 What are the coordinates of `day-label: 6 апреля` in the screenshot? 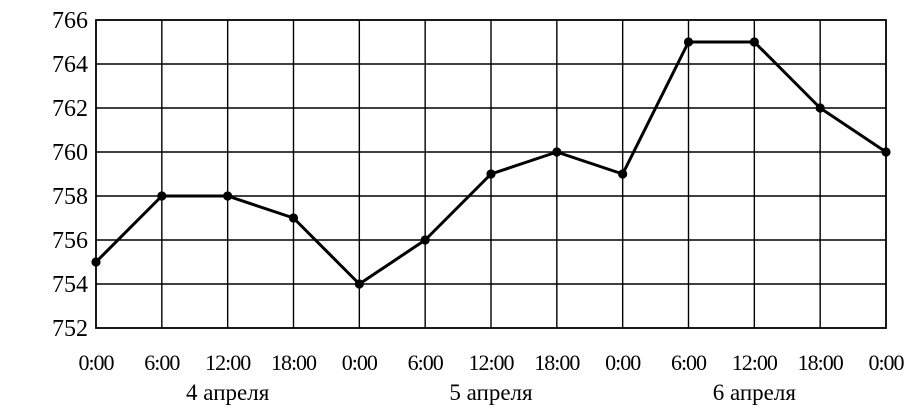 It's located at (755, 392).